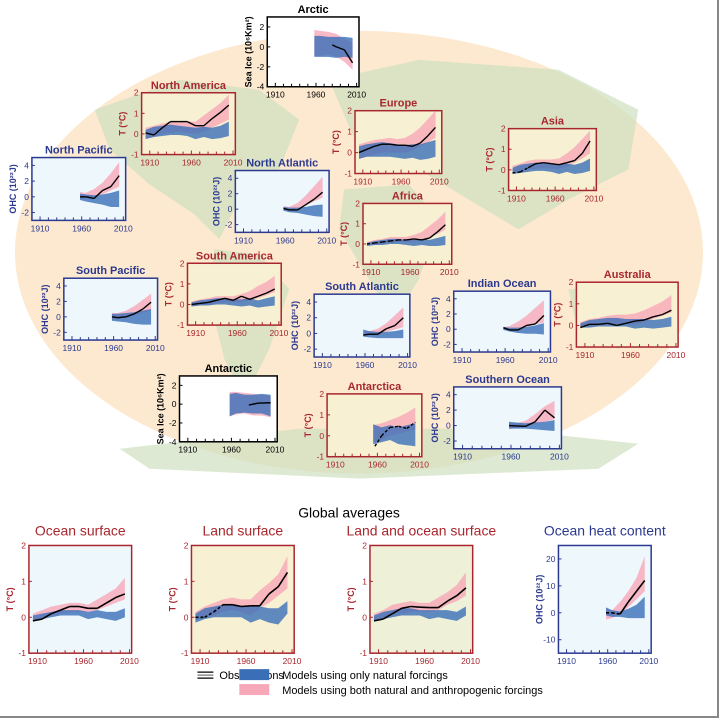 The image size is (719, 718). I want to click on panel-south-america: 1910 1960 2010 2 1 0 -1 T (°C) South America, so click(226, 294).